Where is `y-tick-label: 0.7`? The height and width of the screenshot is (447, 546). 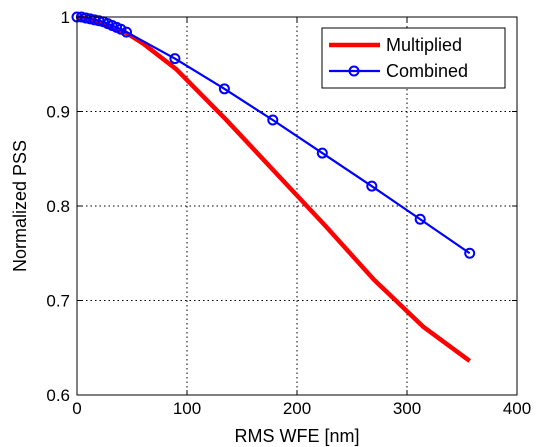 y-tick-label: 0.7 is located at coordinates (58, 301).